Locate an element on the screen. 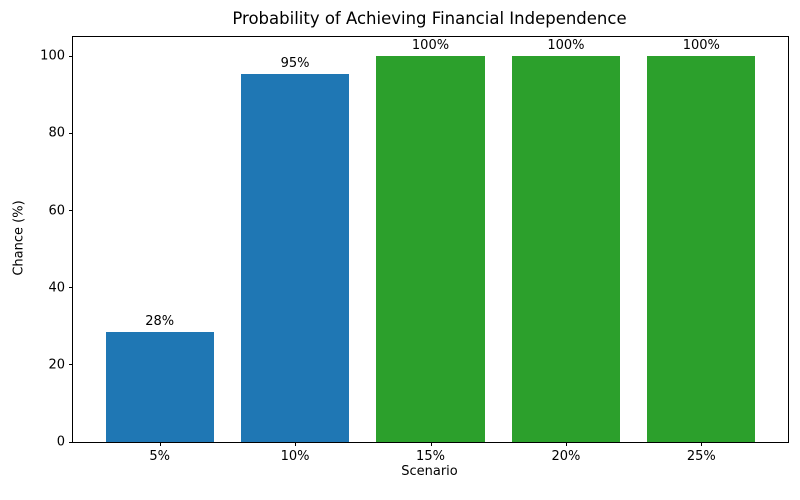  bar-20-percent is located at coordinates (566, 249).